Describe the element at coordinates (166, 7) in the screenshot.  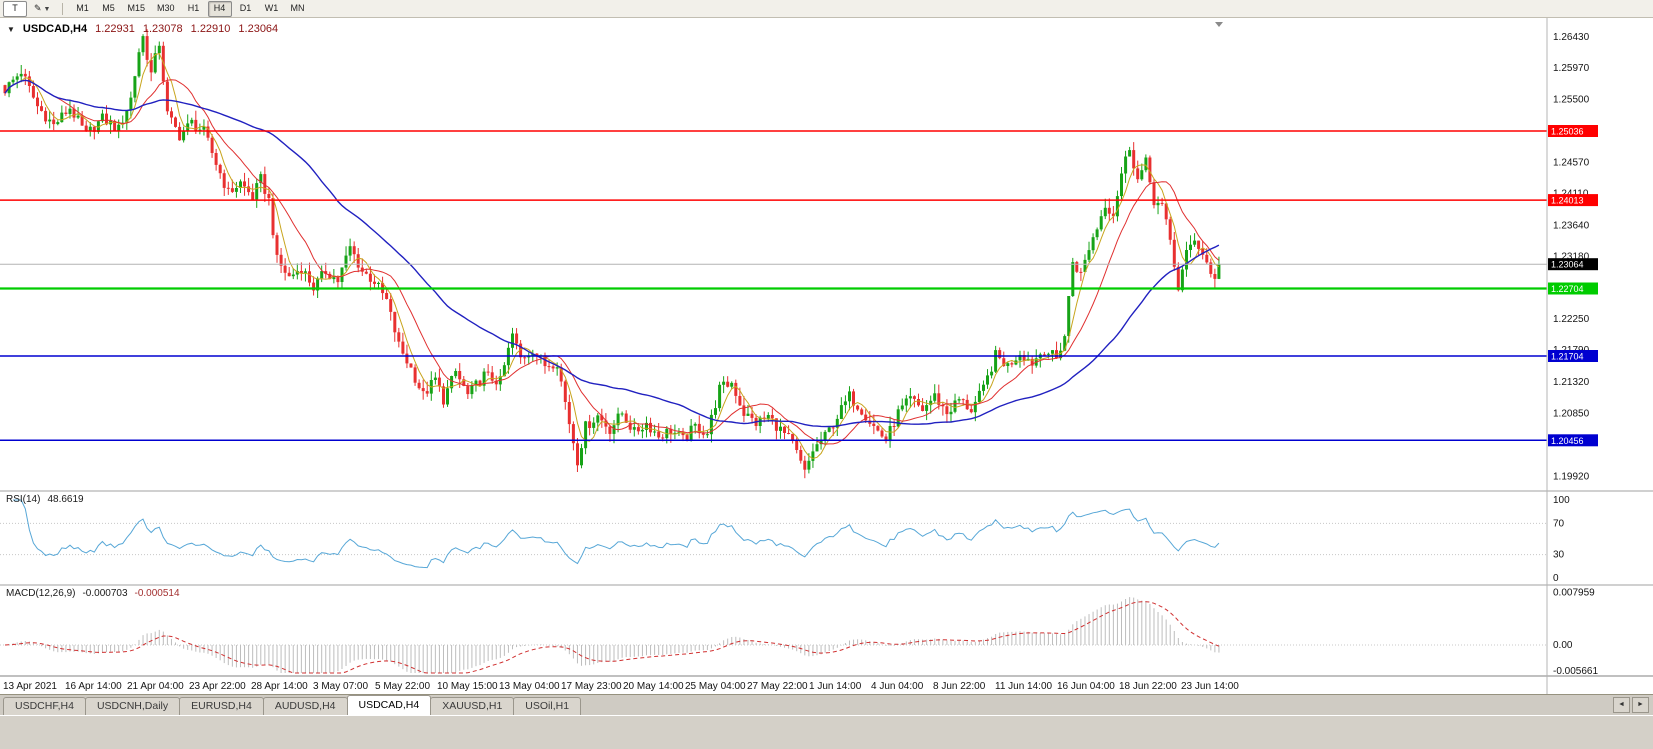
I see `timeframe-button-m30: M30` at that location.